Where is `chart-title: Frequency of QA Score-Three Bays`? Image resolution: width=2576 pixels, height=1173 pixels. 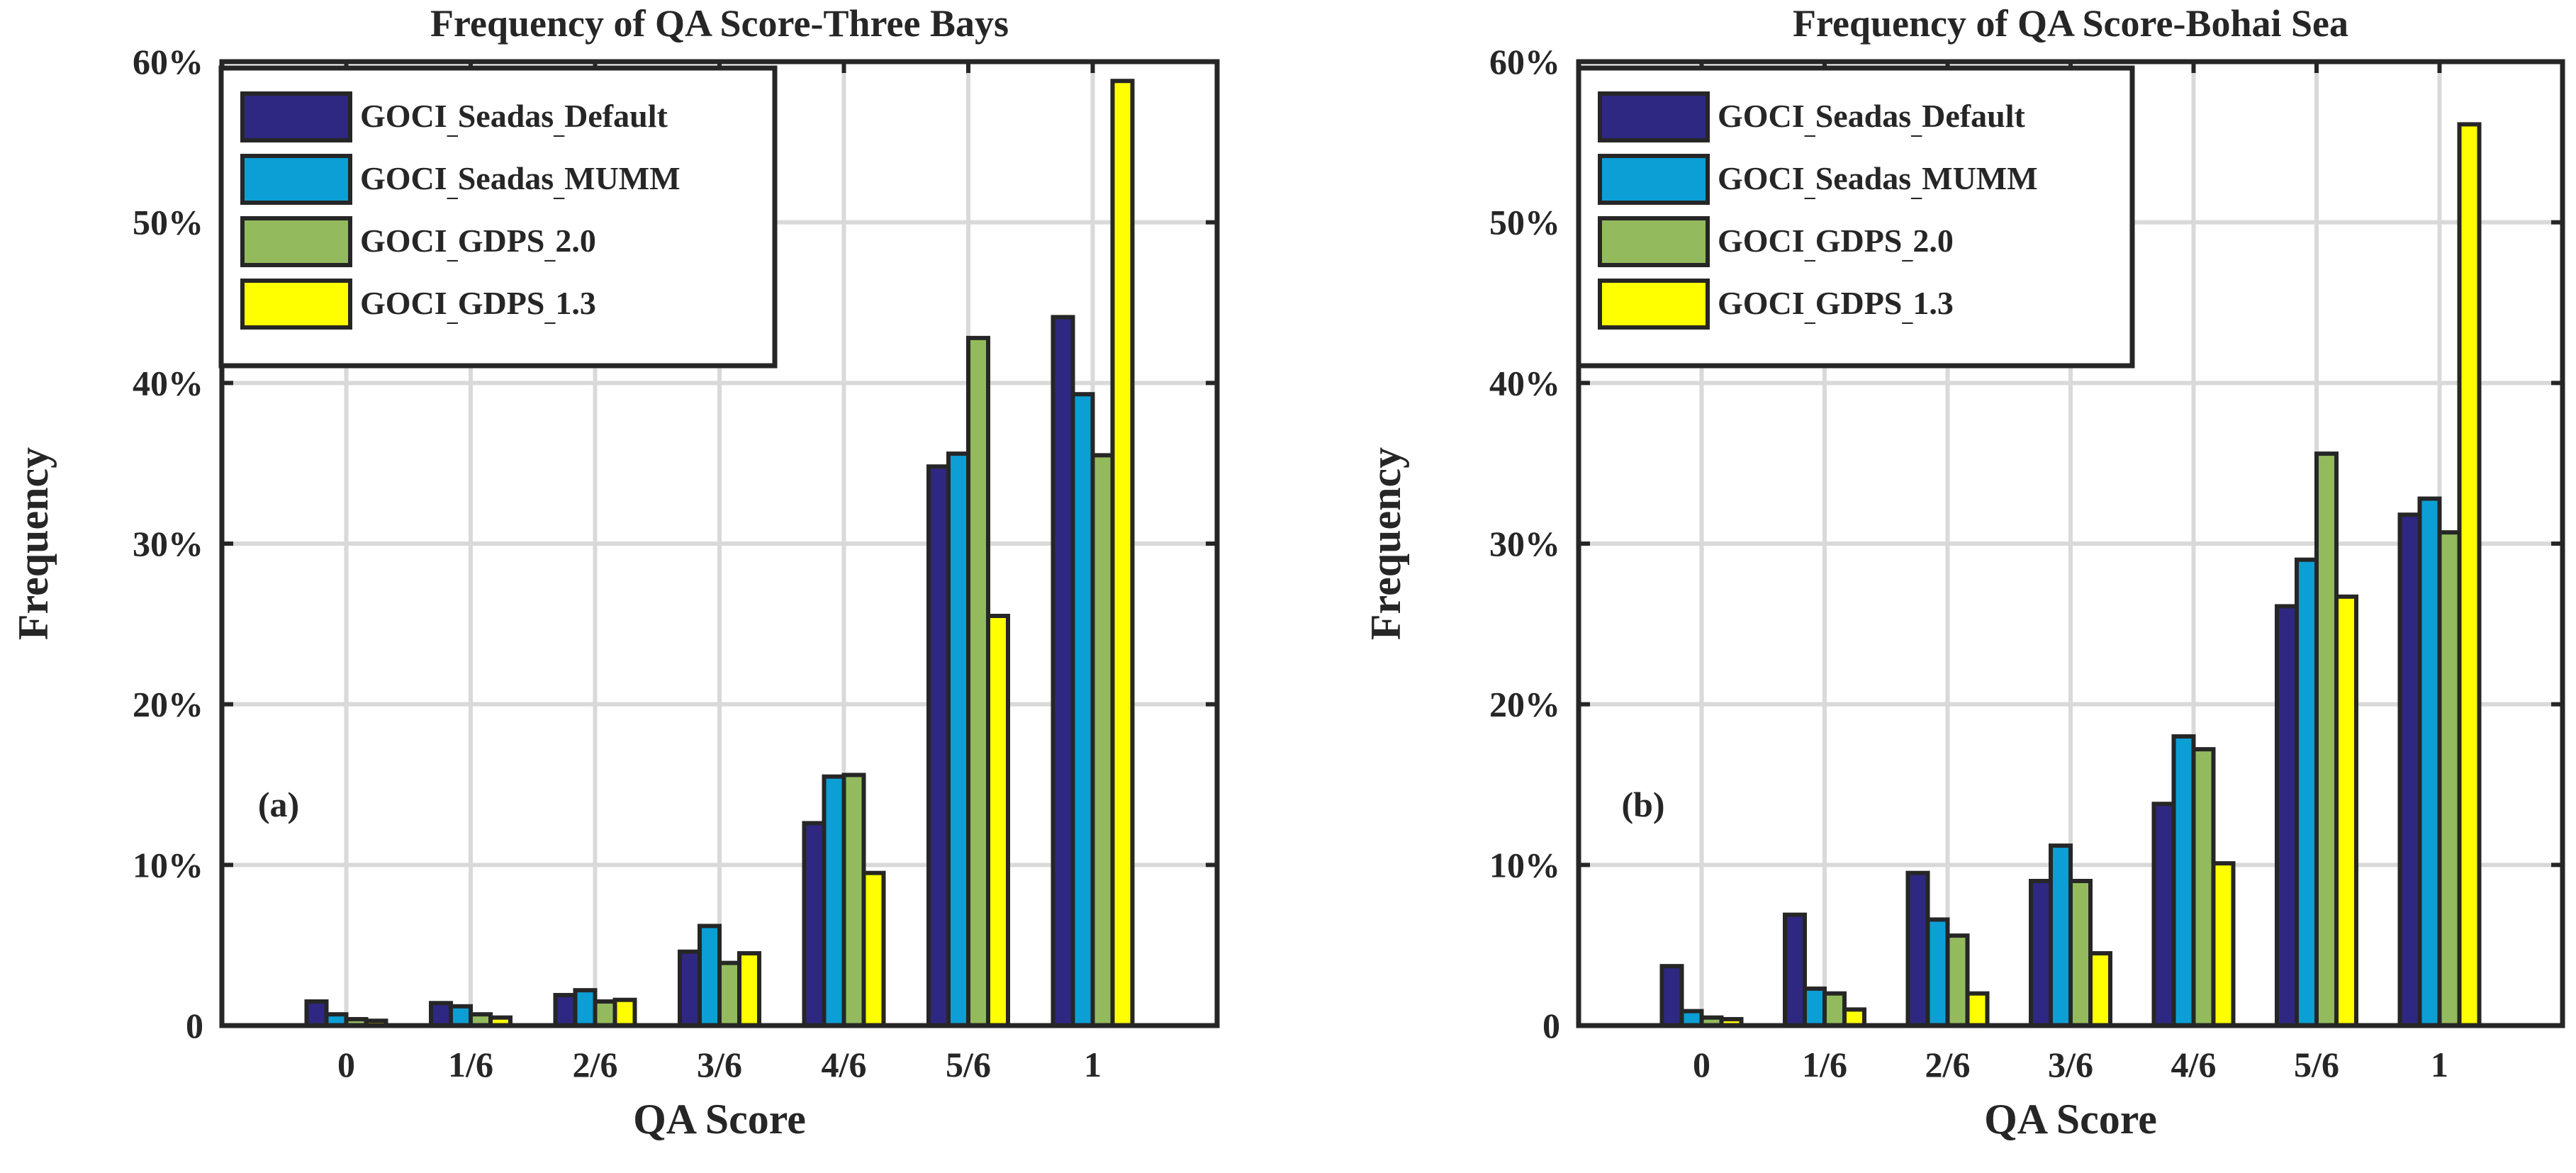 chart-title: Frequency of QA Score-Three Bays is located at coordinates (720, 23).